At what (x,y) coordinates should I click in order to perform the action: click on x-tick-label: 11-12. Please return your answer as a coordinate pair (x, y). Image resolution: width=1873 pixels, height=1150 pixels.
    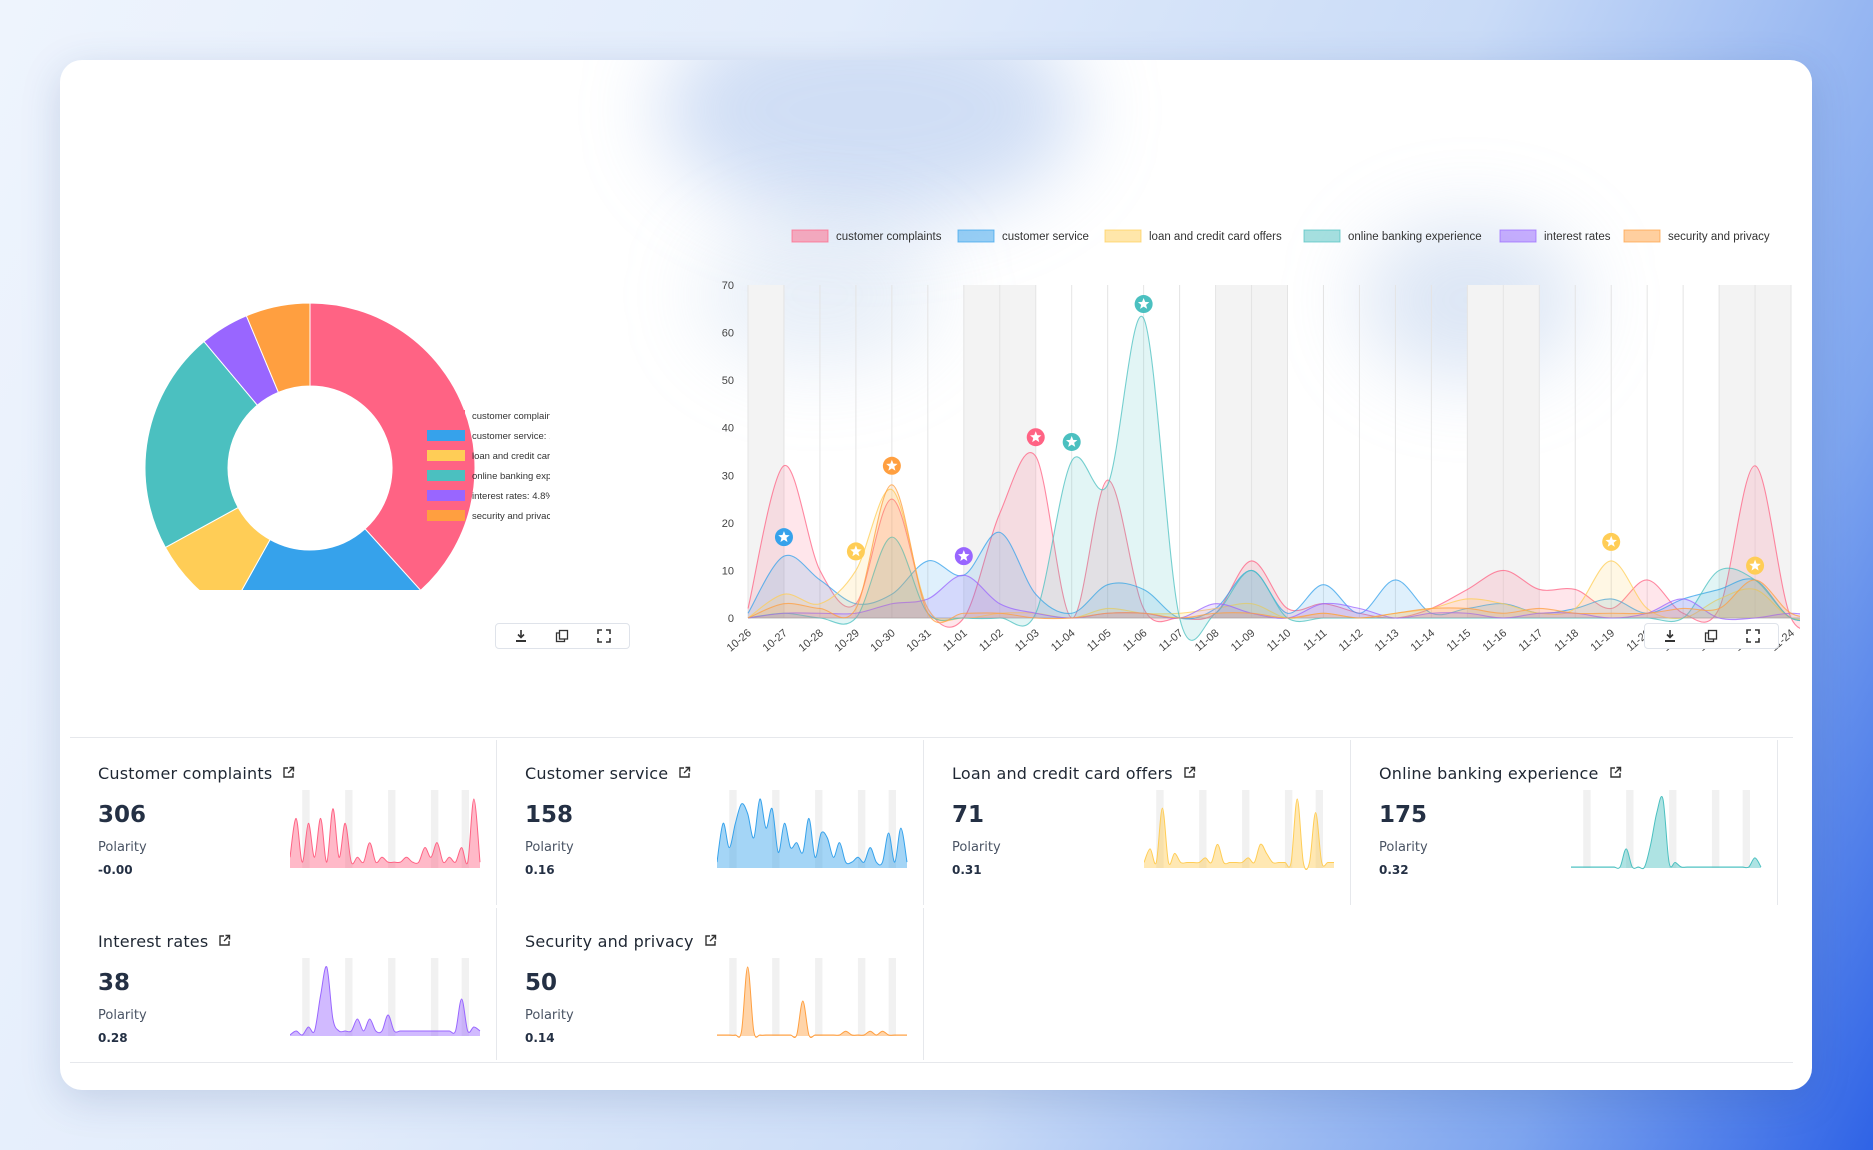
    Looking at the image, I should click on (1351, 640).